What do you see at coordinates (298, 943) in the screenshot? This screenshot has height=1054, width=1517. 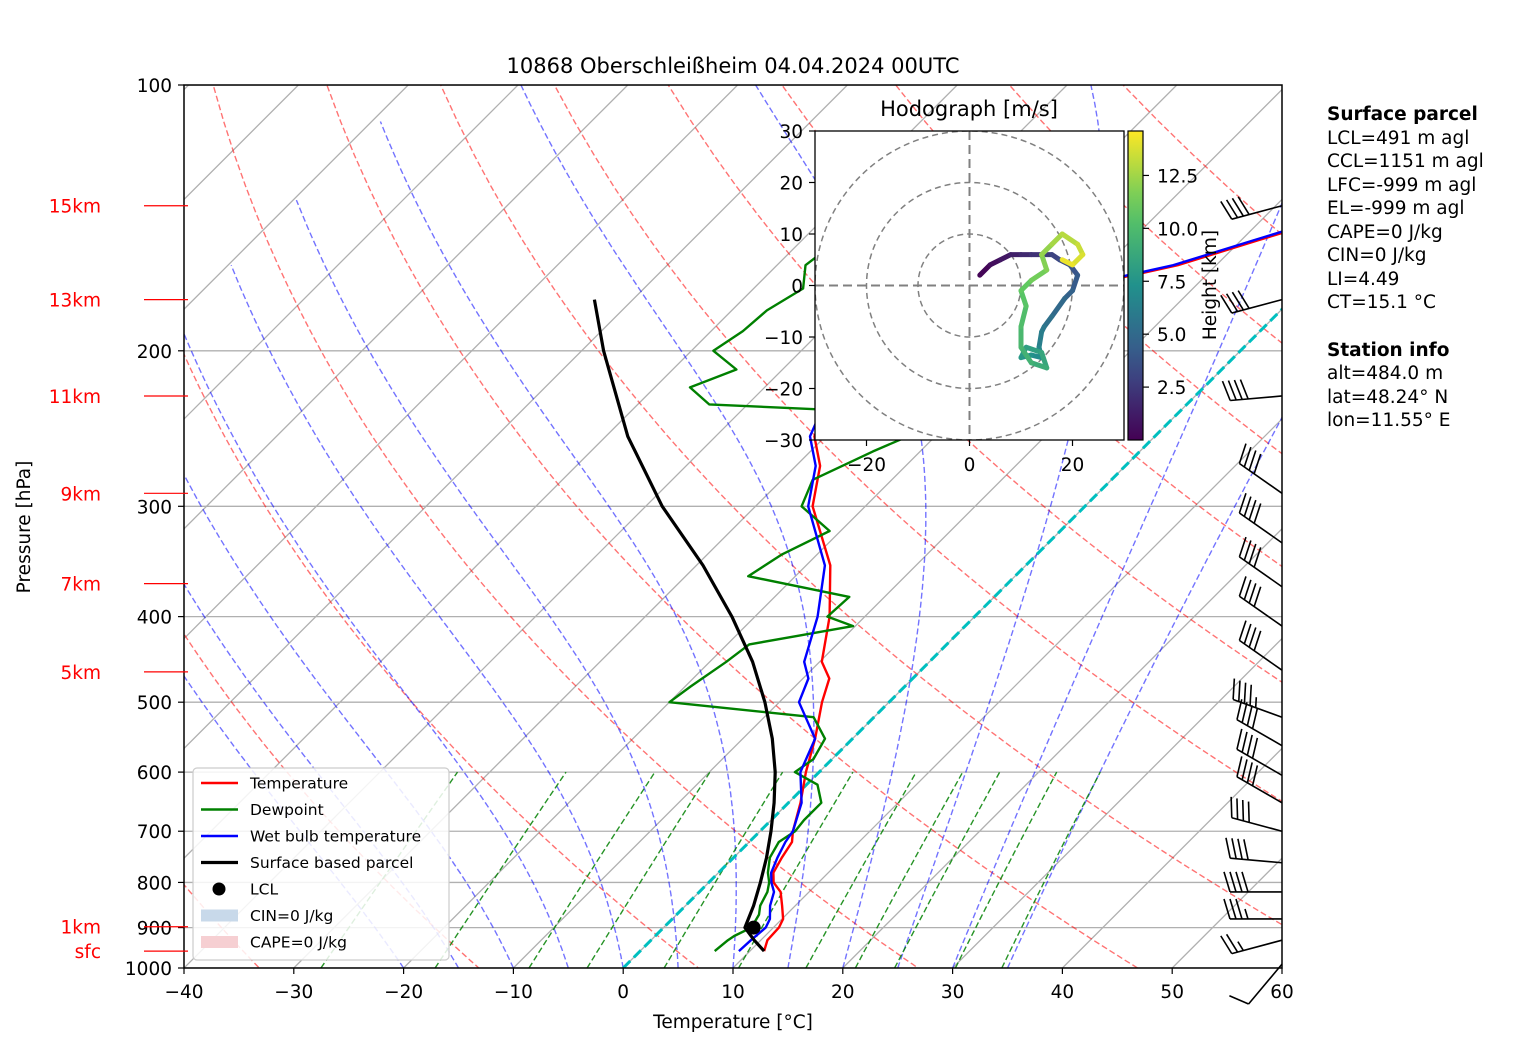 I see `legend-label: CAPE=0 J/kg` at bounding box center [298, 943].